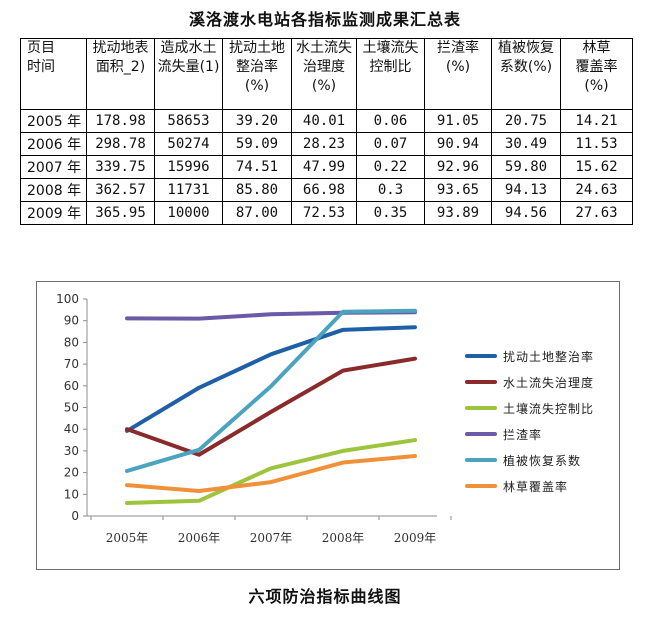 The image size is (650, 625). I want to click on y-tick-label: 50, so click(71, 408).